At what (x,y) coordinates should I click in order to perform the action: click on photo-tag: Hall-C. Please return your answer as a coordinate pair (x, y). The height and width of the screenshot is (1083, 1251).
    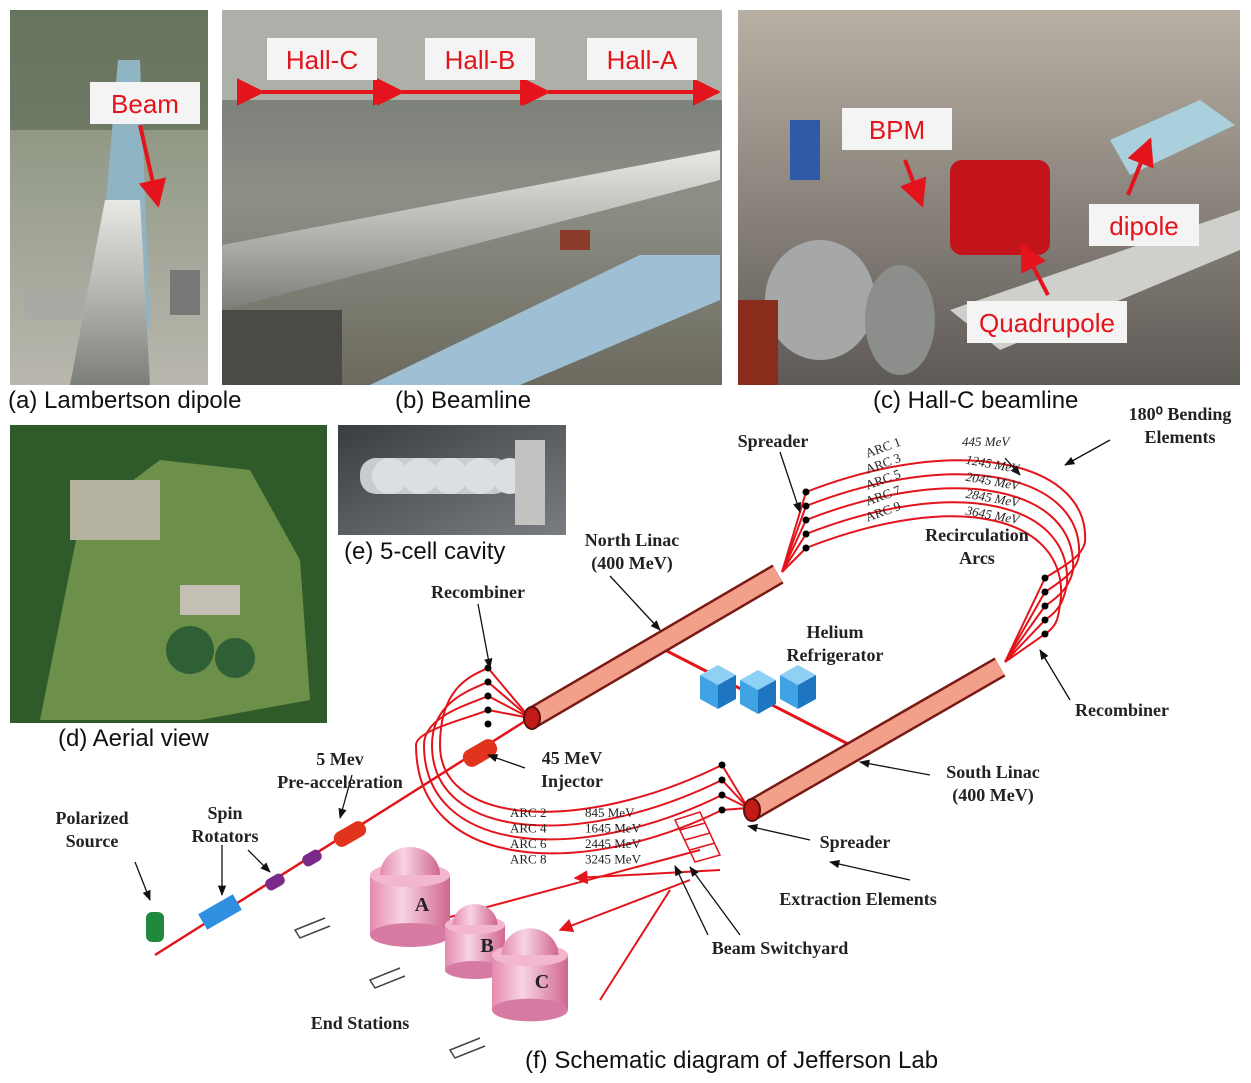
    Looking at the image, I should click on (322, 60).